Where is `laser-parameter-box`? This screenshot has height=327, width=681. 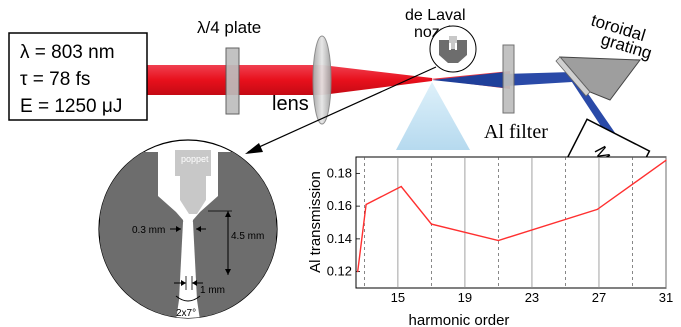
laser-parameter-box is located at coordinates (78, 76).